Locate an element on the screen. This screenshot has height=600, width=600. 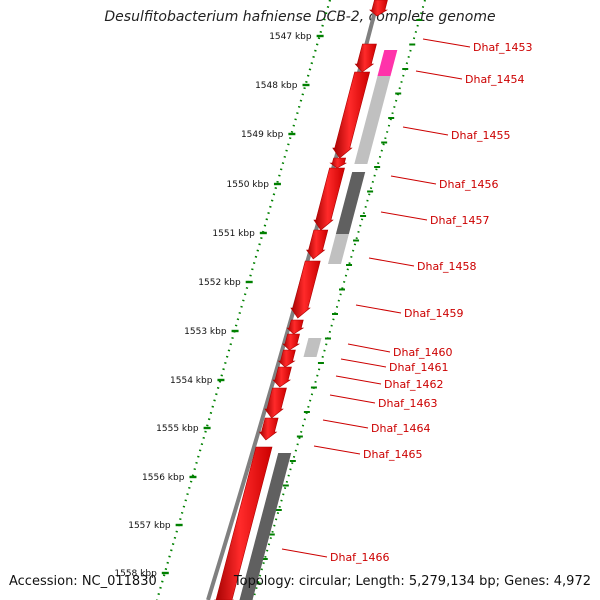
accession-text: Accession: NC_011830 is located at coordinates (83, 581).